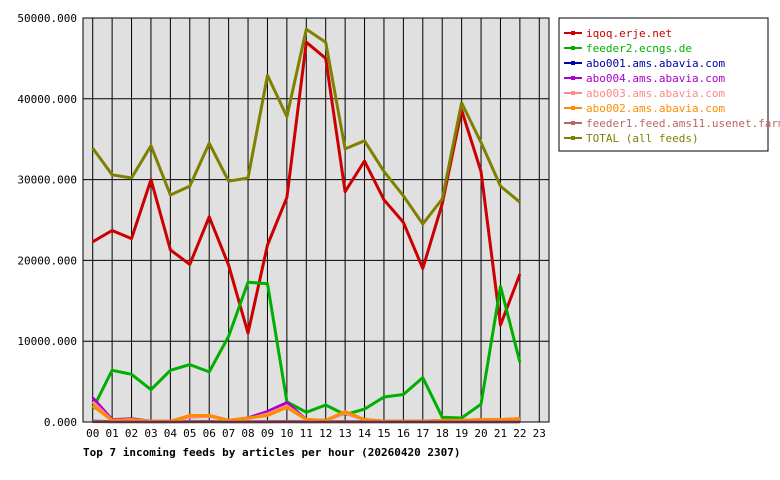 This screenshot has width=780, height=480. I want to click on x-tick-label: 23, so click(539, 433).